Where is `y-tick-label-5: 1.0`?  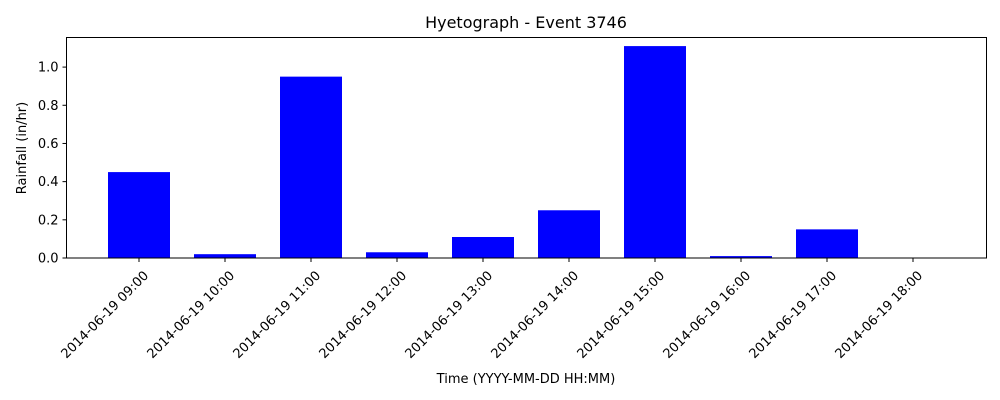
y-tick-label-5: 1.0 is located at coordinates (48, 68).